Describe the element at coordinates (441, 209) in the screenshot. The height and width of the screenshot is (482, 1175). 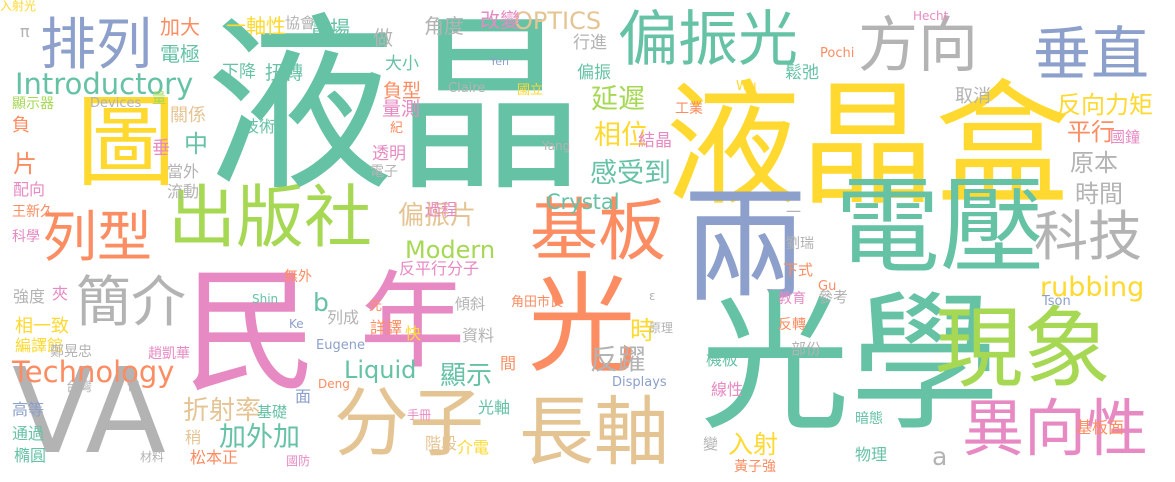
I see `cloud-word: 過程` at that location.